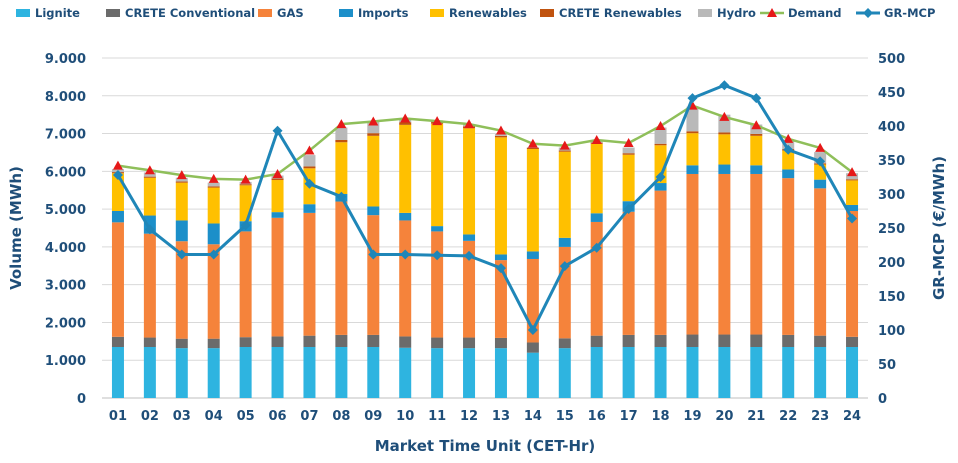 The width and height of the screenshot is (958, 463). What do you see at coordinates (341, 416) in the screenshot?
I see `x-tick-label: 08` at bounding box center [341, 416].